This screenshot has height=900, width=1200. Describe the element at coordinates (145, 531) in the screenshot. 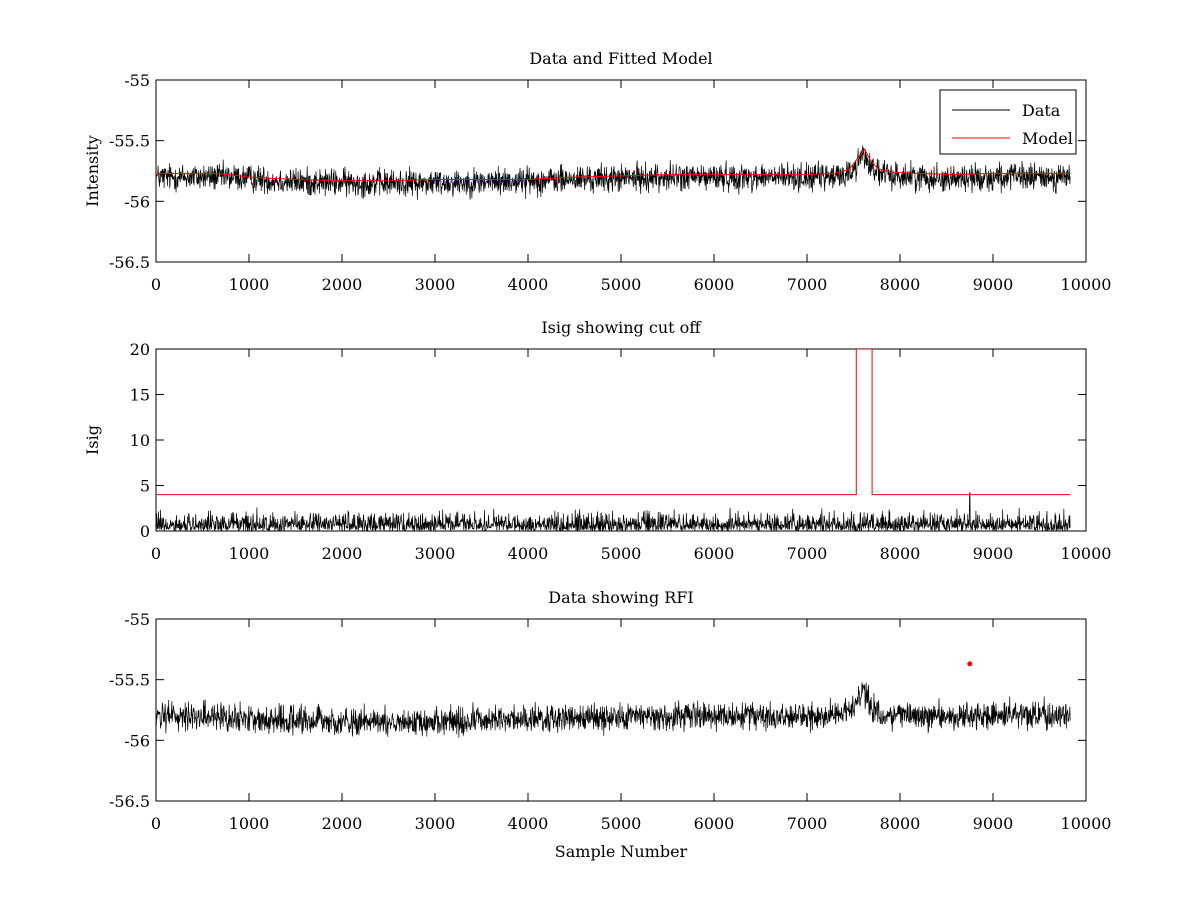

I see `y-tick-label: 0` at that location.